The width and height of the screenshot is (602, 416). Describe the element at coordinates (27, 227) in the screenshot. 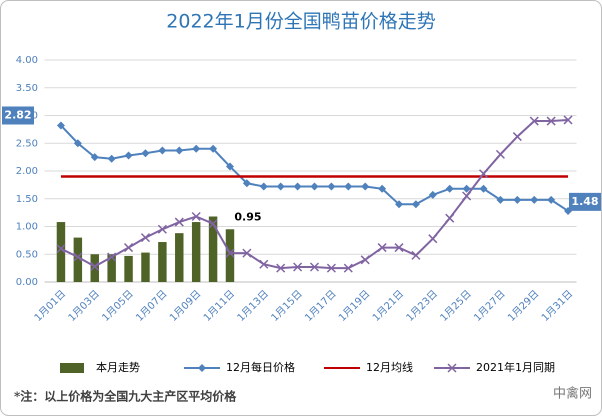

I see `y-tick-label: 1.00` at that location.